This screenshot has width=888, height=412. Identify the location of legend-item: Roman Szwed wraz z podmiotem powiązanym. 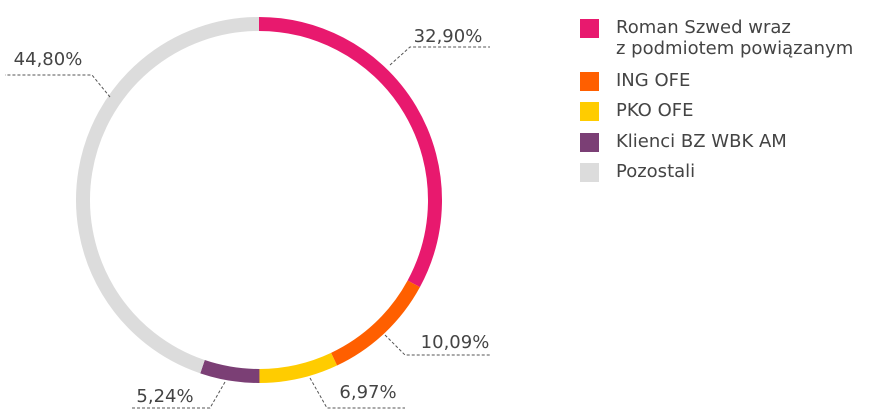
(716, 38).